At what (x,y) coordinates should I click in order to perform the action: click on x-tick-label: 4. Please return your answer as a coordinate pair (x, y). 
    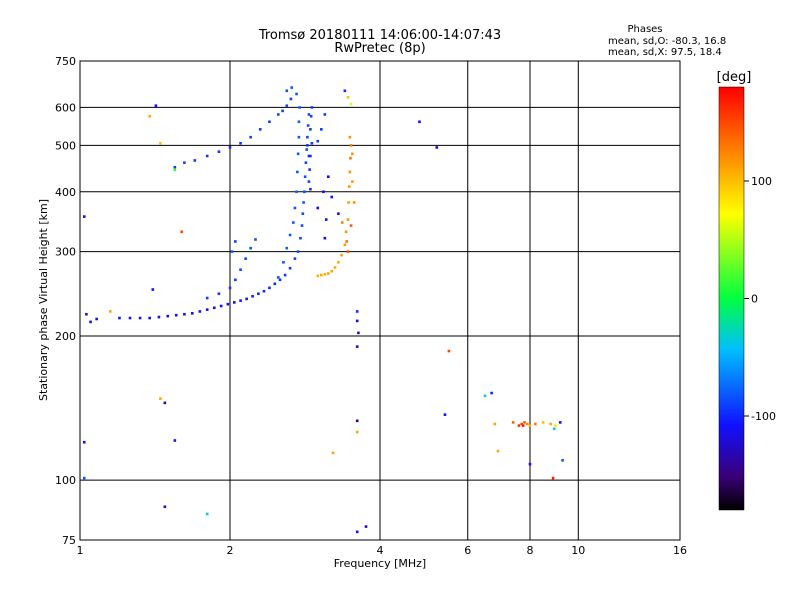
    Looking at the image, I should click on (380, 550).